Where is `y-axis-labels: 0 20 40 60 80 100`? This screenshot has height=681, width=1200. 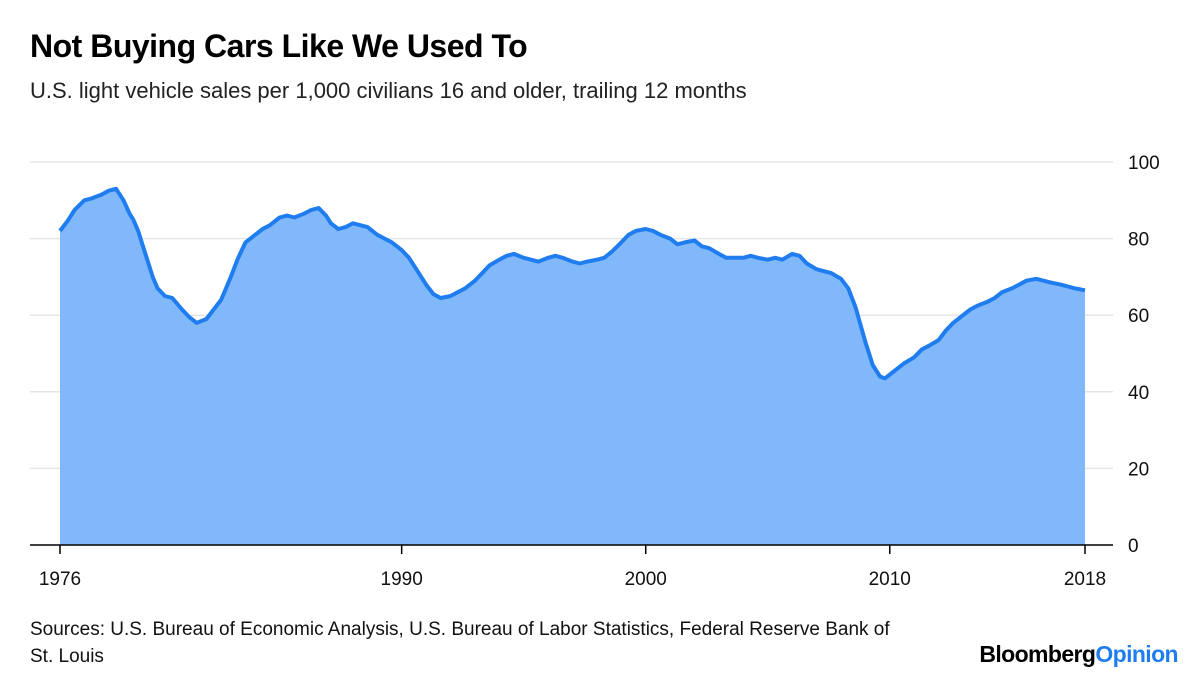
y-axis-labels: 0 20 40 60 80 100 is located at coordinates (1144, 355).